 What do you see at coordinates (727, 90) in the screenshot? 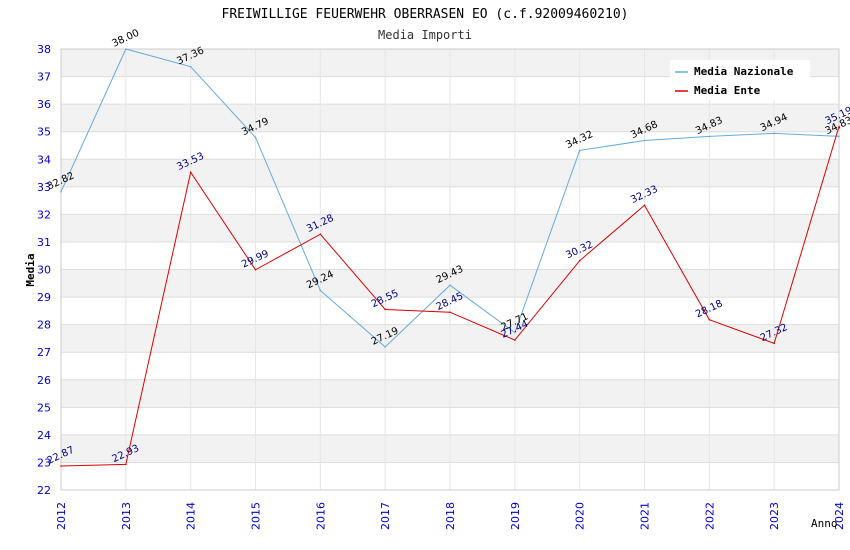
I see `legend-label-ente: Media Ente` at bounding box center [727, 90].